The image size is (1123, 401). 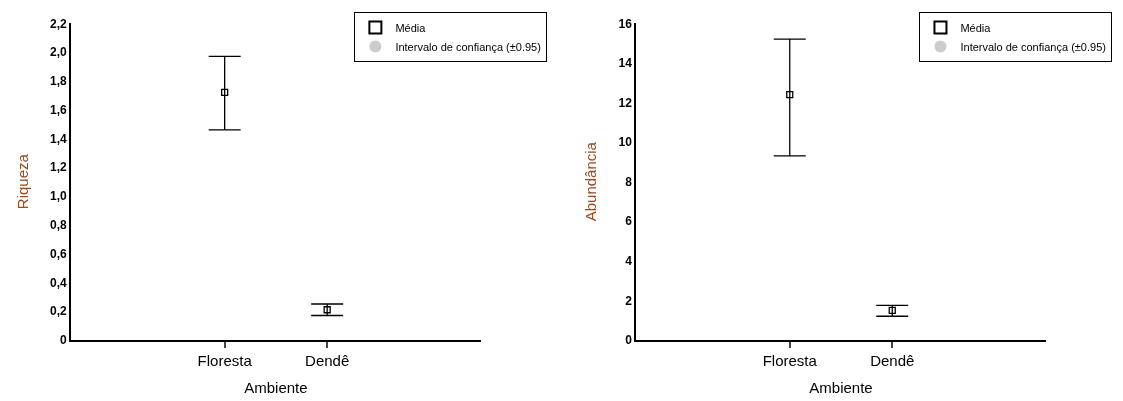 What do you see at coordinates (625, 102) in the screenshot?
I see `y-tick-label: 12` at bounding box center [625, 102].